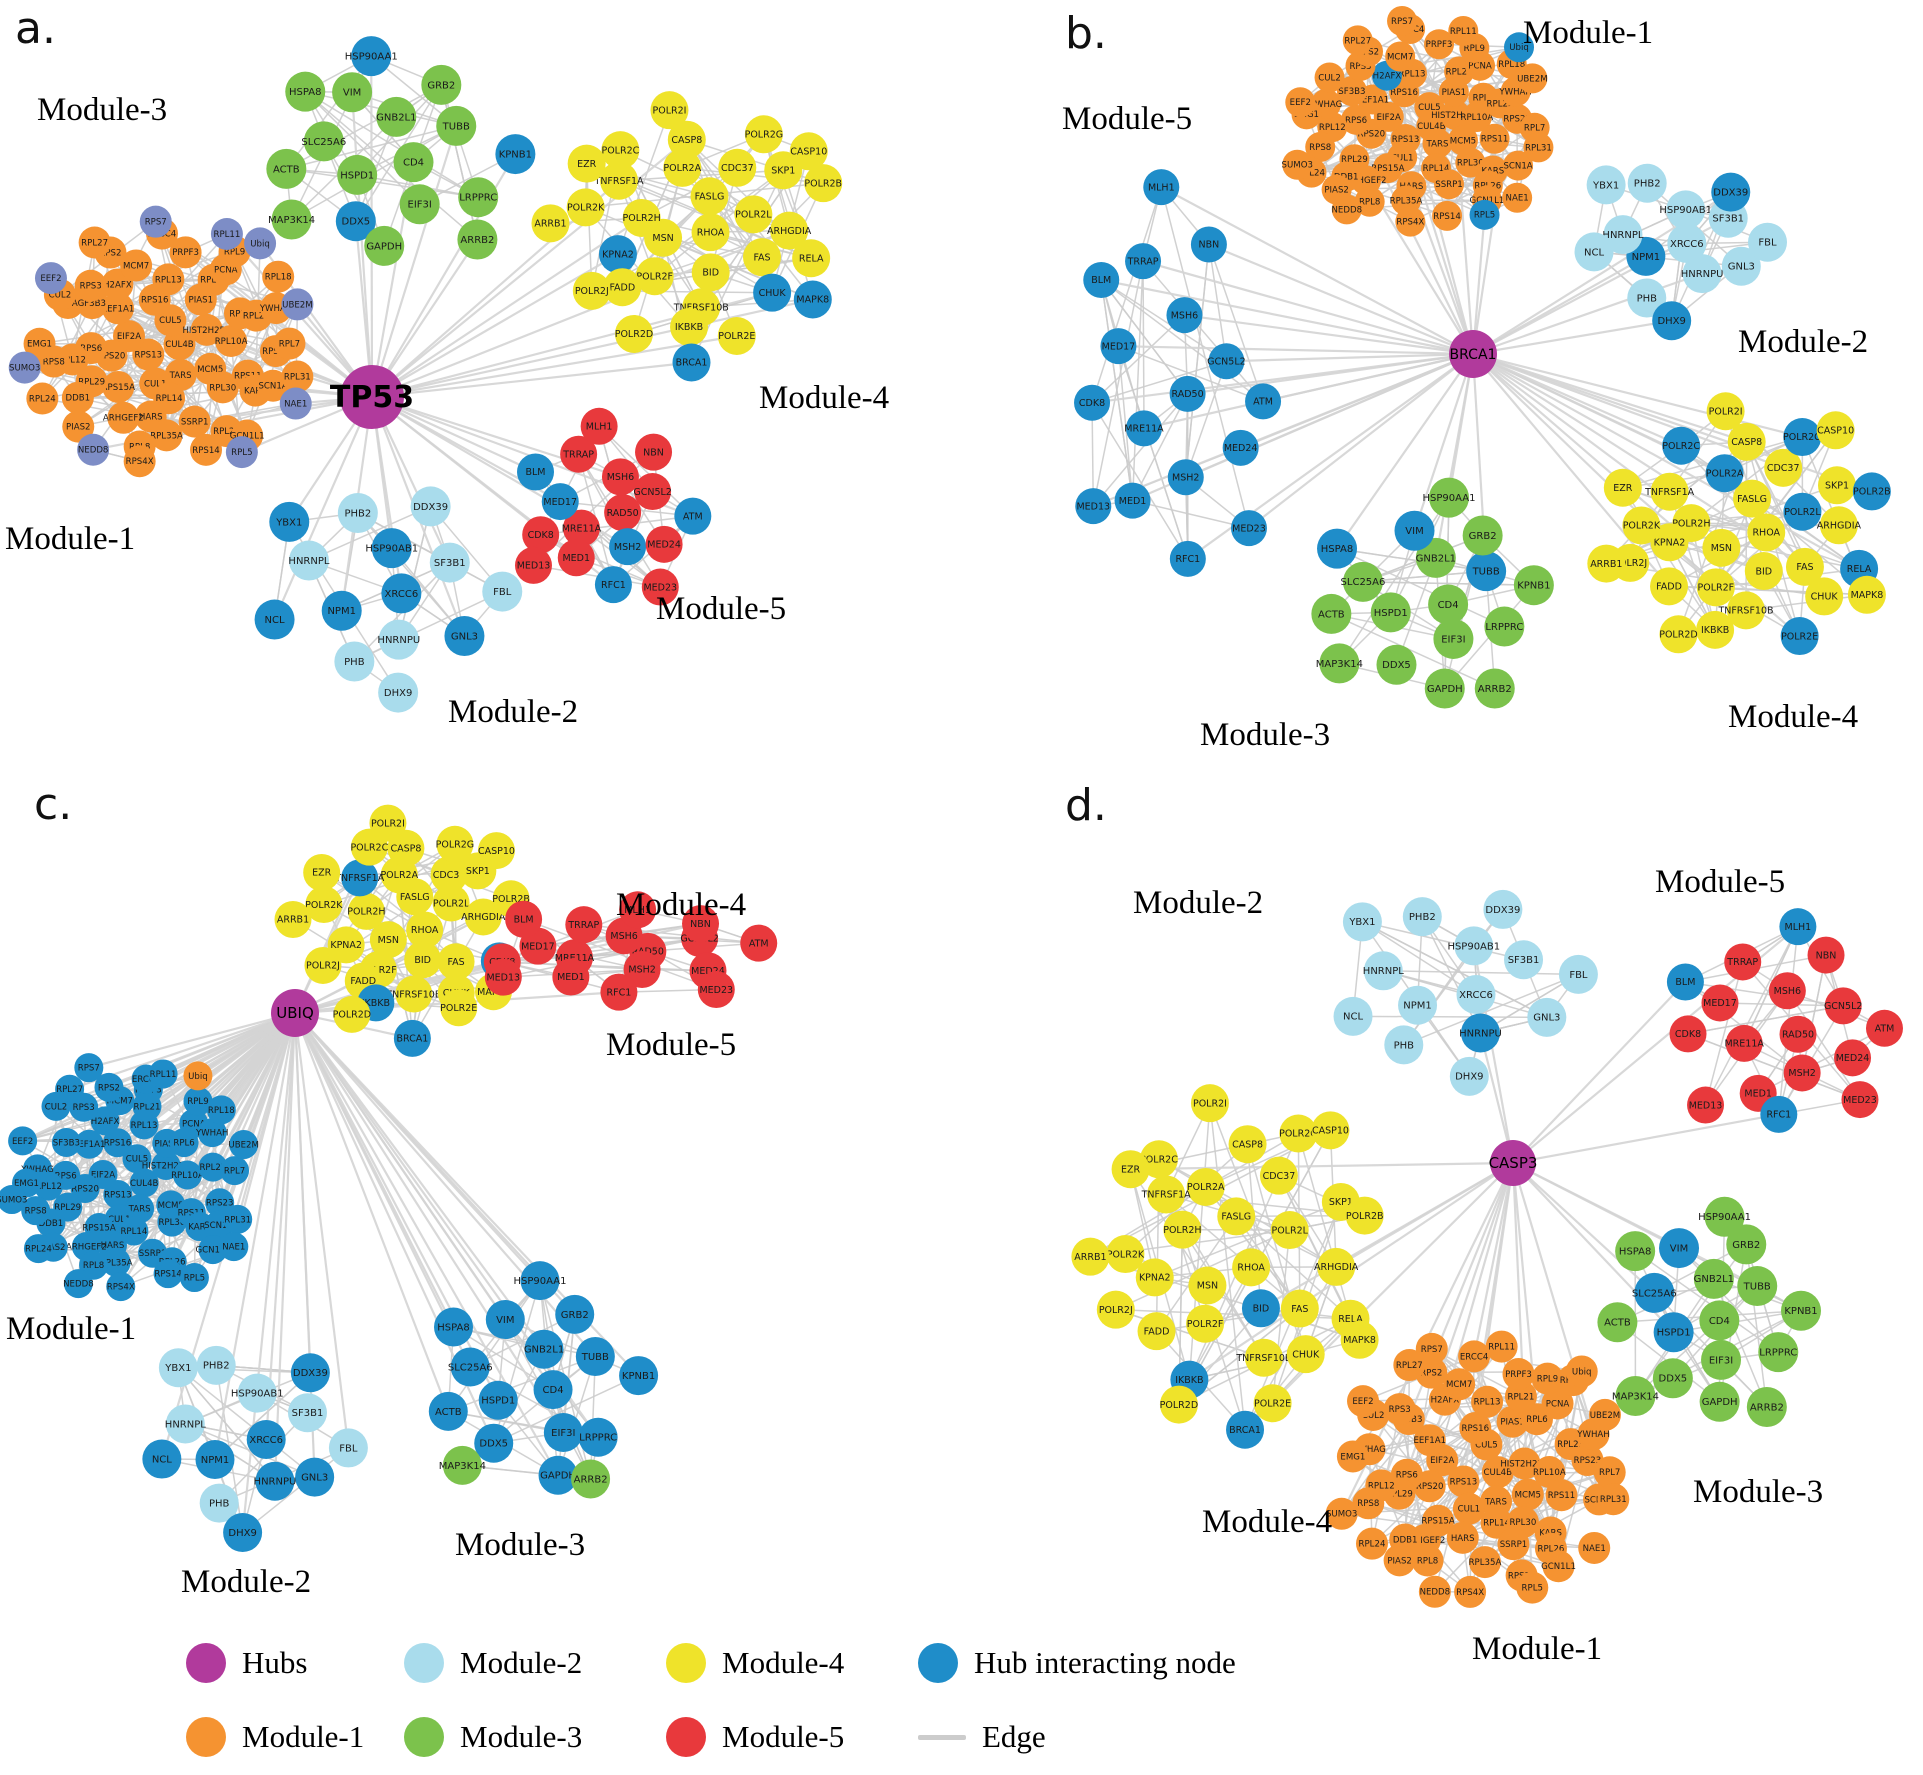  What do you see at coordinates (823, 183) in the screenshot?
I see `gene-node: POLR2B` at bounding box center [823, 183].